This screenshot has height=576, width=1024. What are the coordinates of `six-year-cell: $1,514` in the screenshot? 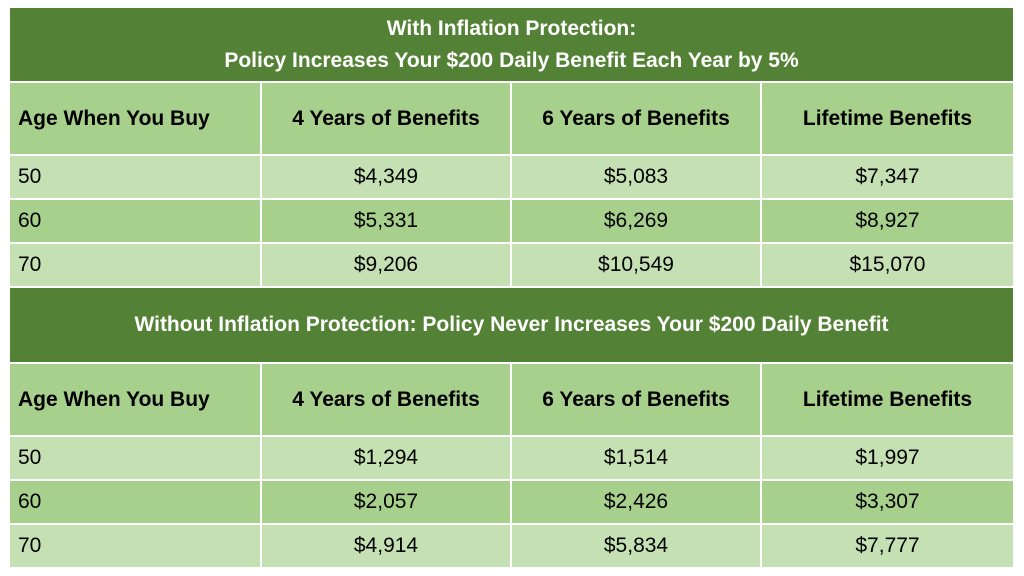 It's located at (637, 459).